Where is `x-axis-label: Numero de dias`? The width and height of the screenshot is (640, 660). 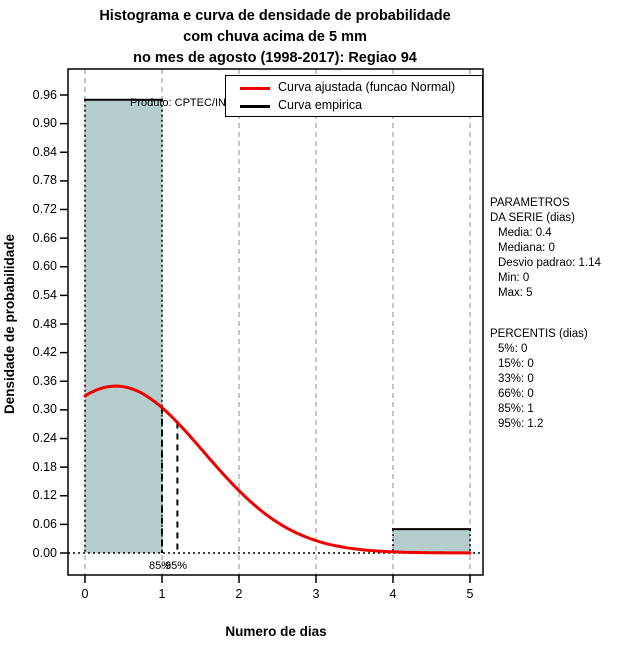 x-axis-label: Numero de dias is located at coordinates (276, 631).